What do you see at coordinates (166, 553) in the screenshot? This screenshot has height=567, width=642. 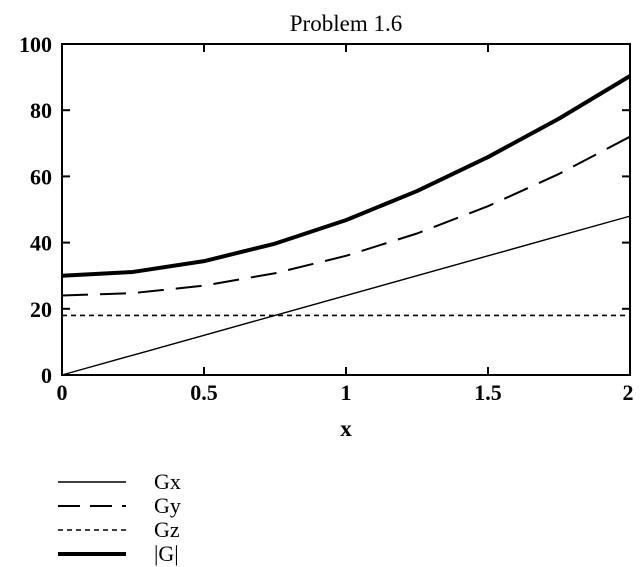 I see `legend-label: |G|` at bounding box center [166, 553].